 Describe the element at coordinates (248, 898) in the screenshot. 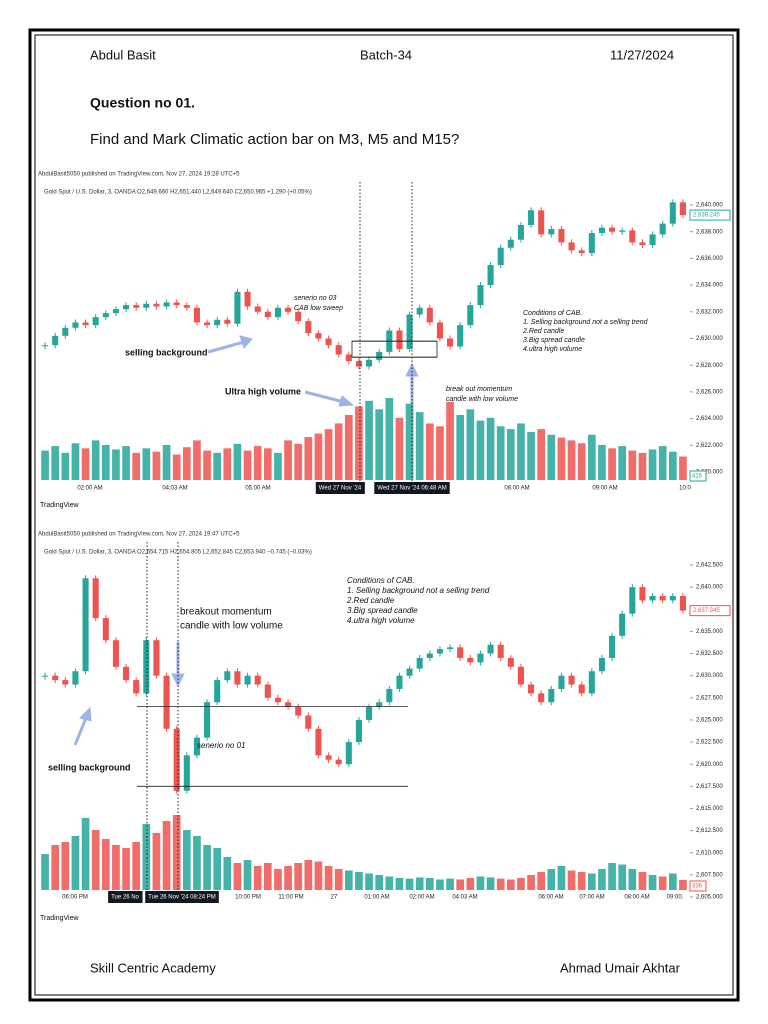

I see `time-label: 10:00 PM` at that location.